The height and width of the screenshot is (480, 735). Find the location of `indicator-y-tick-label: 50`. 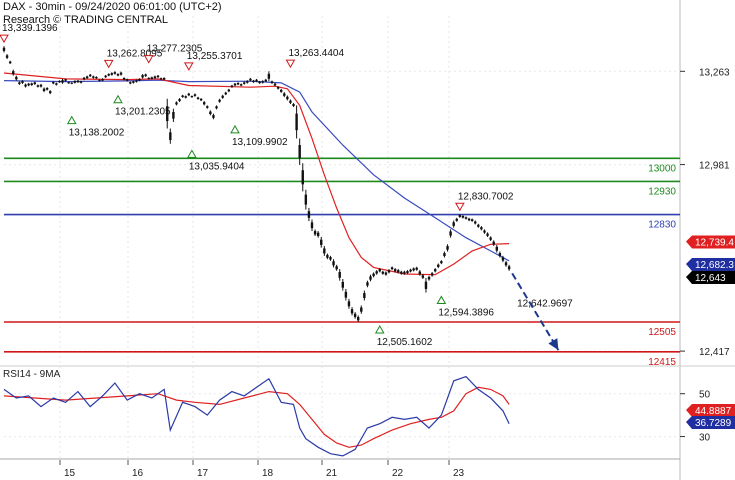

indicator-y-tick-label: 50 is located at coordinates (705, 395).